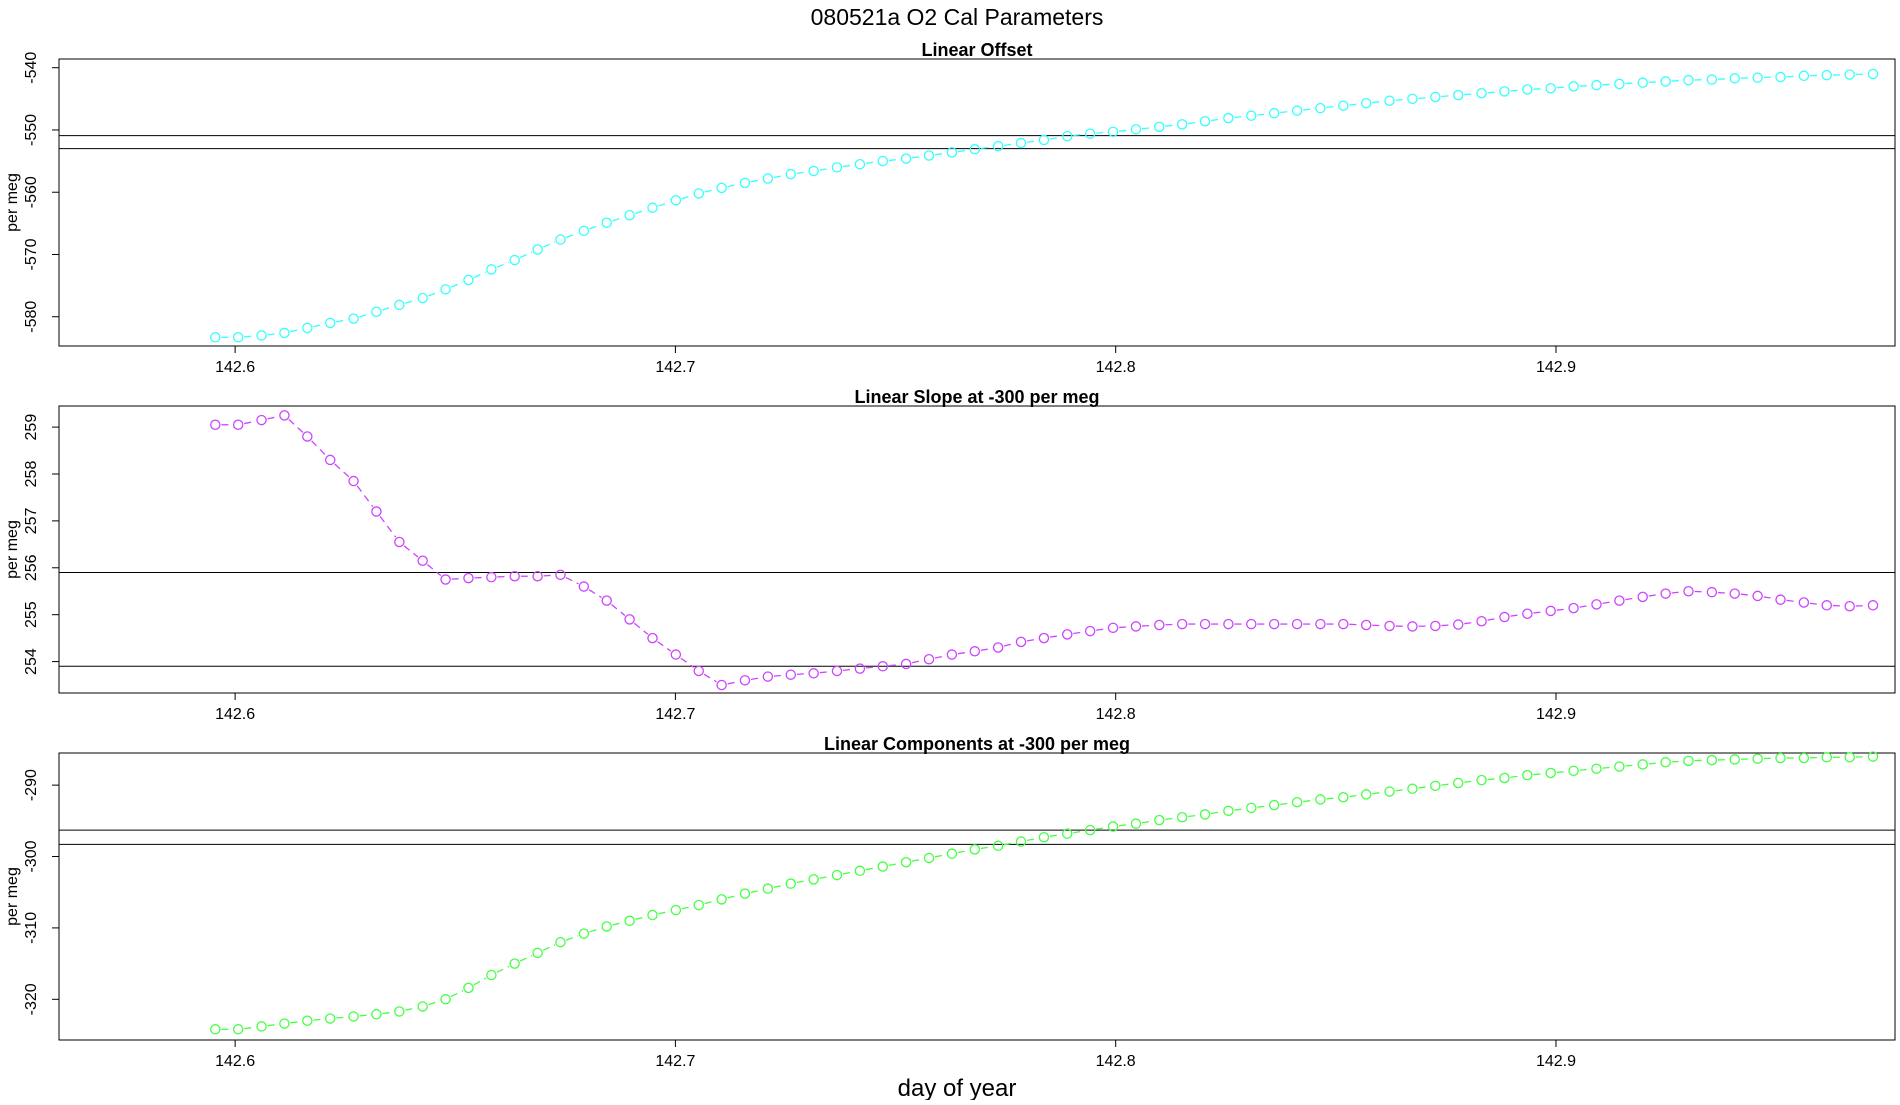 Image resolution: width=1900 pixels, height=1105 pixels. What do you see at coordinates (31, 317) in the screenshot?
I see `y-tick-label: -580` at bounding box center [31, 317].